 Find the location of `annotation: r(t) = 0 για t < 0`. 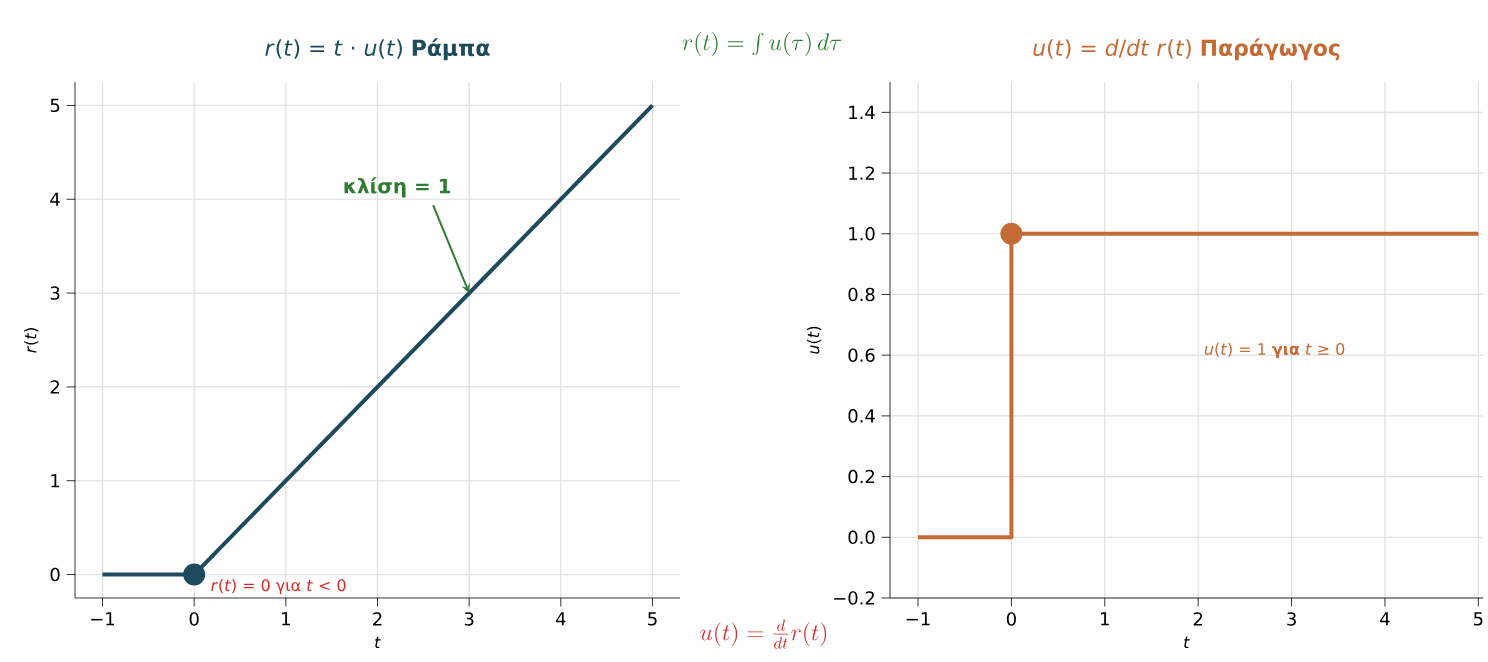

annotation: r(t) = 0 για t < 0 is located at coordinates (278, 586).